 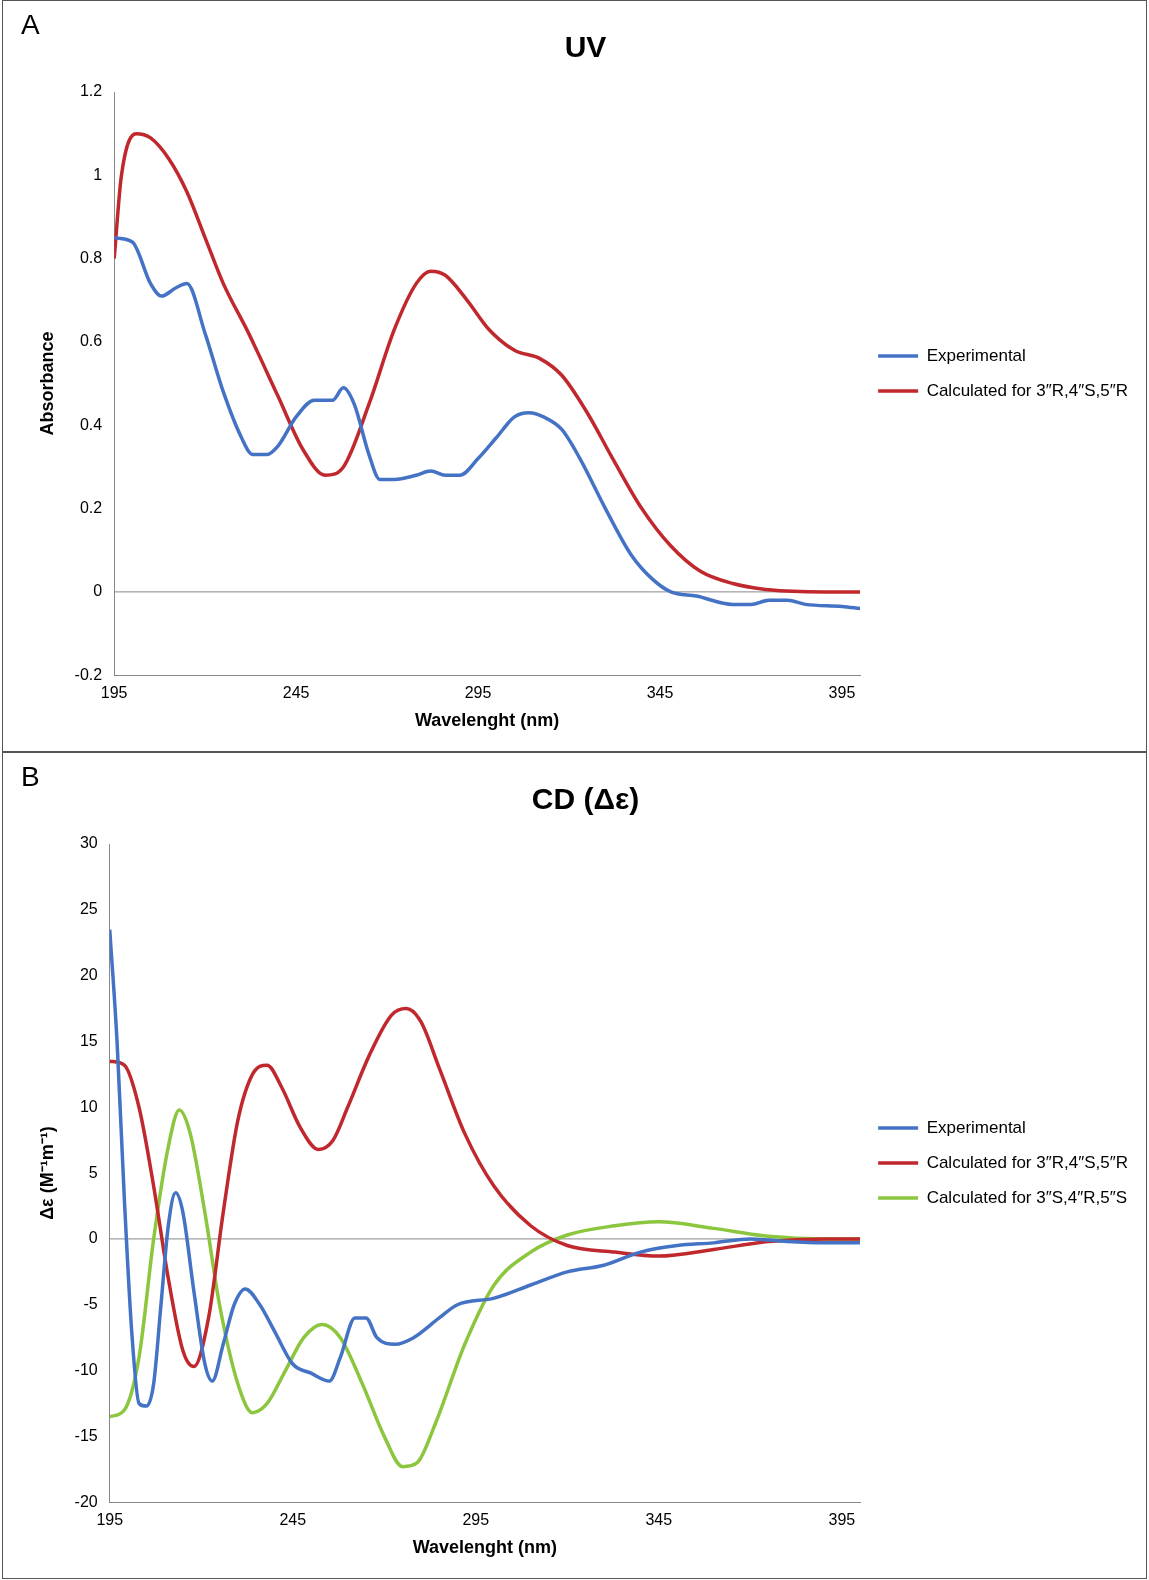 I want to click on chart-title: CD (Δε), so click(x=585, y=799).